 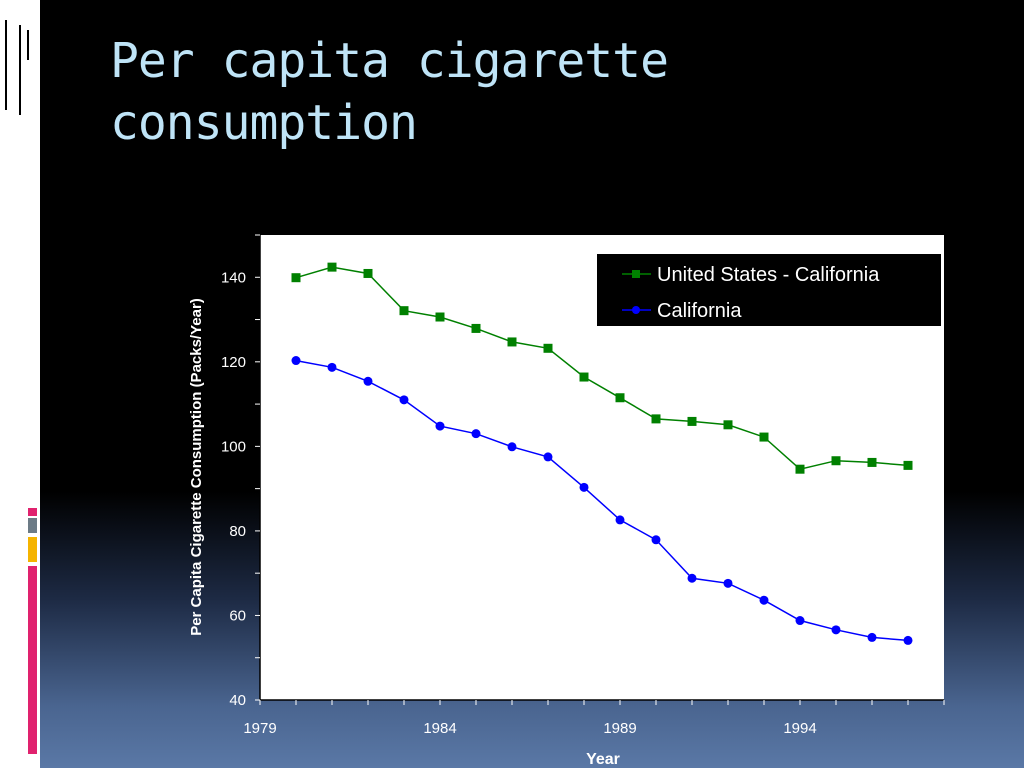 I want to click on x-tick-label: 1984, so click(x=439, y=728).